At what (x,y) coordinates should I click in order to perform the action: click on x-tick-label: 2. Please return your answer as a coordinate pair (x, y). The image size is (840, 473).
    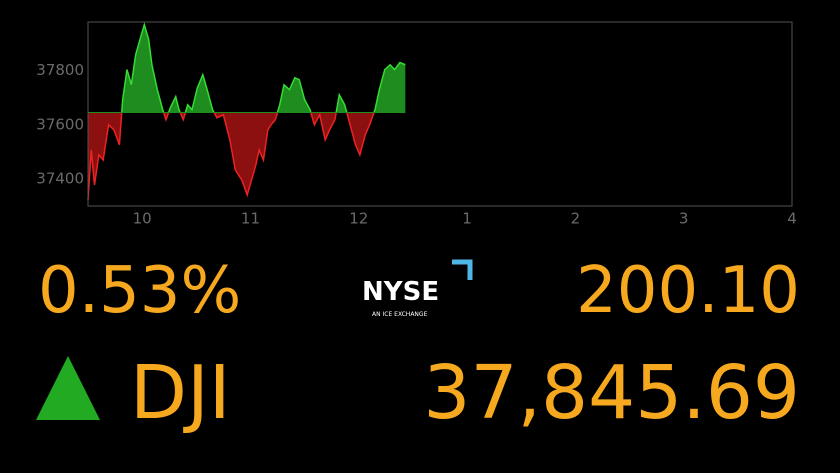
    Looking at the image, I should click on (576, 219).